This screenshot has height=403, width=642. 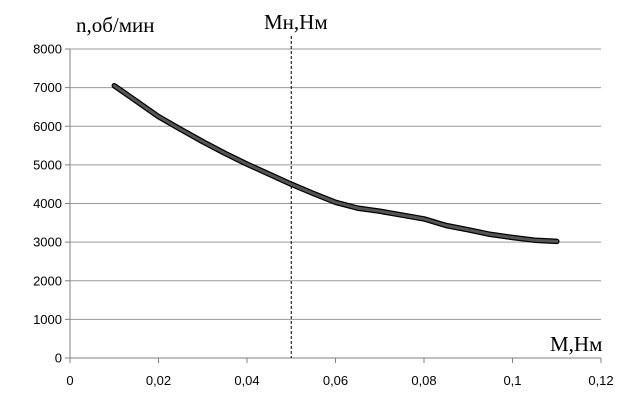 I want to click on x-tick-label-2: 0,04, so click(x=246, y=380).